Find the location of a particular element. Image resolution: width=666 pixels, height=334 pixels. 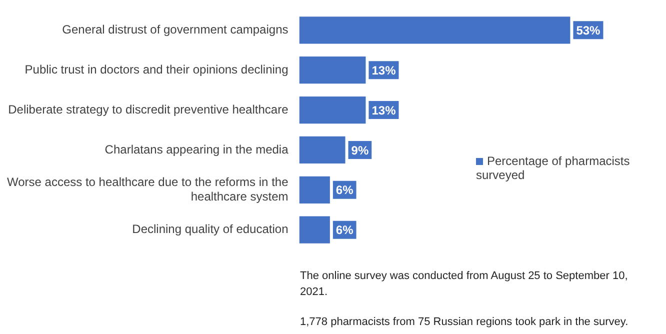

y-tick-label: Public trust in doctors and their opinions declining is located at coordinates (156, 69).